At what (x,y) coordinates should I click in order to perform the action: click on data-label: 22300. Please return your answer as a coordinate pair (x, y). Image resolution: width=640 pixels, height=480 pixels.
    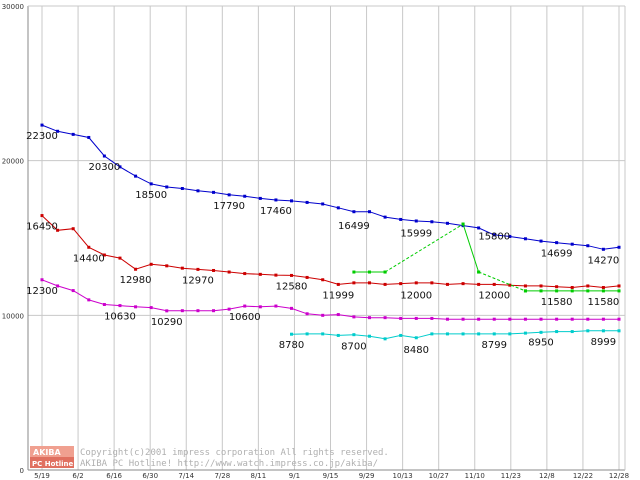
    Looking at the image, I should click on (42, 136).